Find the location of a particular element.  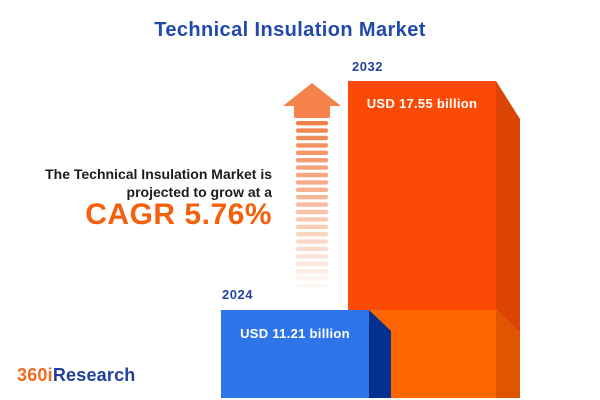

logo-suffix: Research is located at coordinates (94, 375).